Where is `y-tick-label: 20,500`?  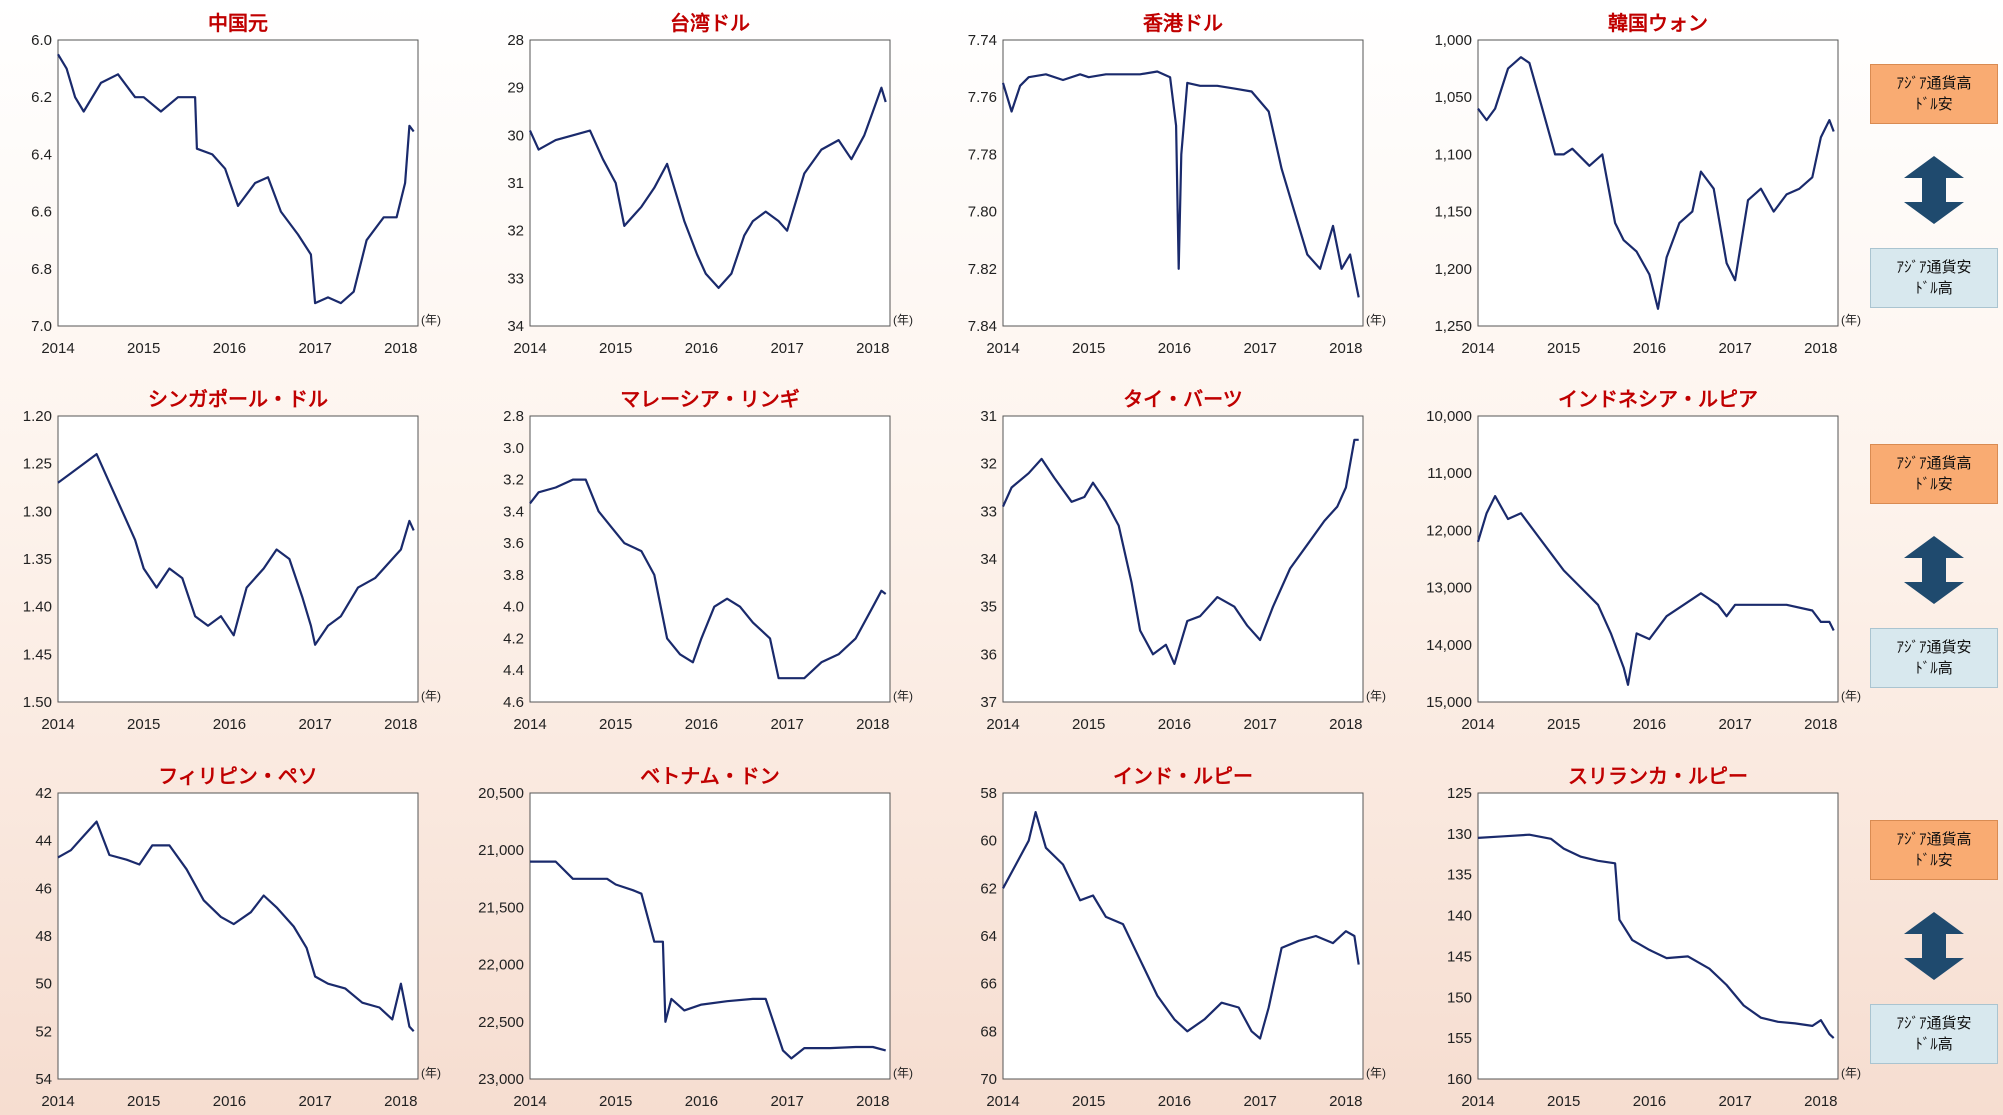 y-tick-label: 20,500 is located at coordinates (501, 793).